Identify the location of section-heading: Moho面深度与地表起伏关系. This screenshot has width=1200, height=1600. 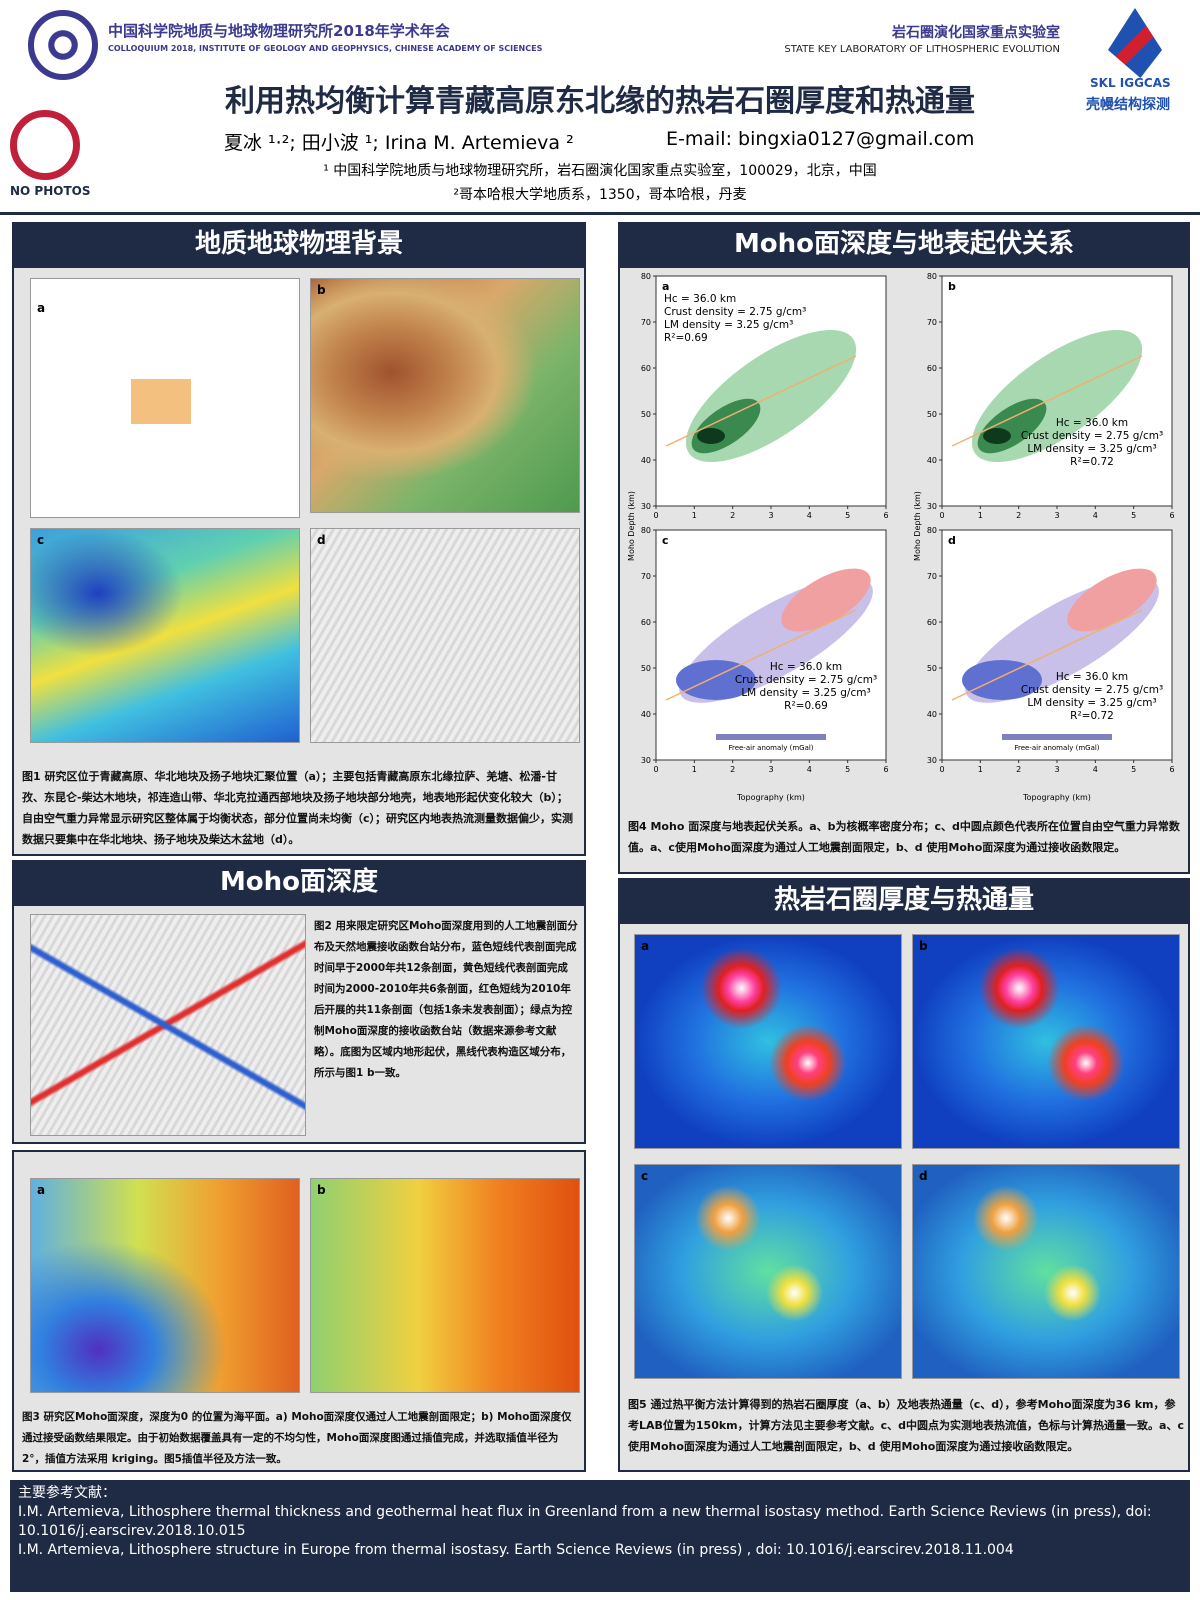
(904, 244).